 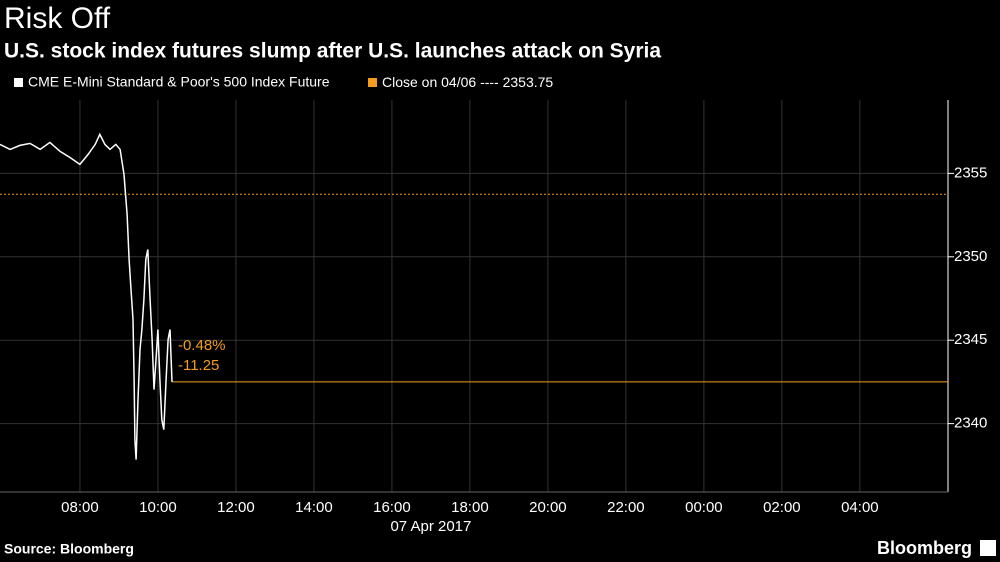 I want to click on x-tick-label: 20:00, so click(x=548, y=507).